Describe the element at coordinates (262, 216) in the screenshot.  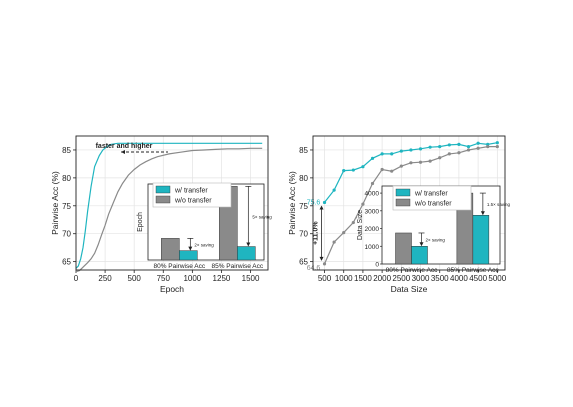
I see `saving-label: 5× saving` at that location.